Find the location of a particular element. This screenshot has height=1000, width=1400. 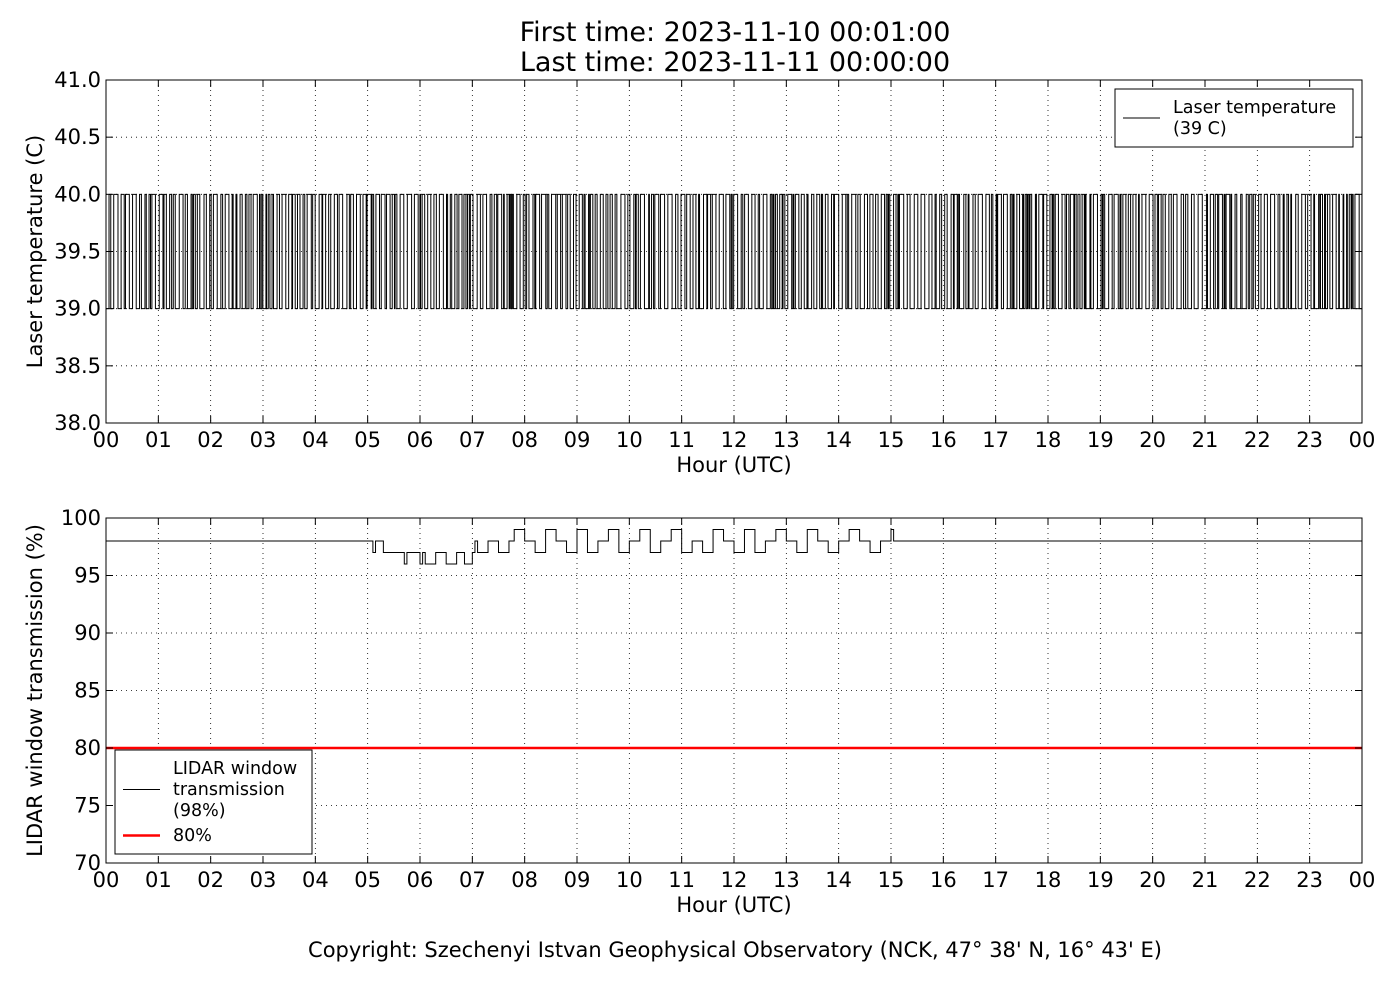

y-tick-label: 95 is located at coordinates (87, 576).